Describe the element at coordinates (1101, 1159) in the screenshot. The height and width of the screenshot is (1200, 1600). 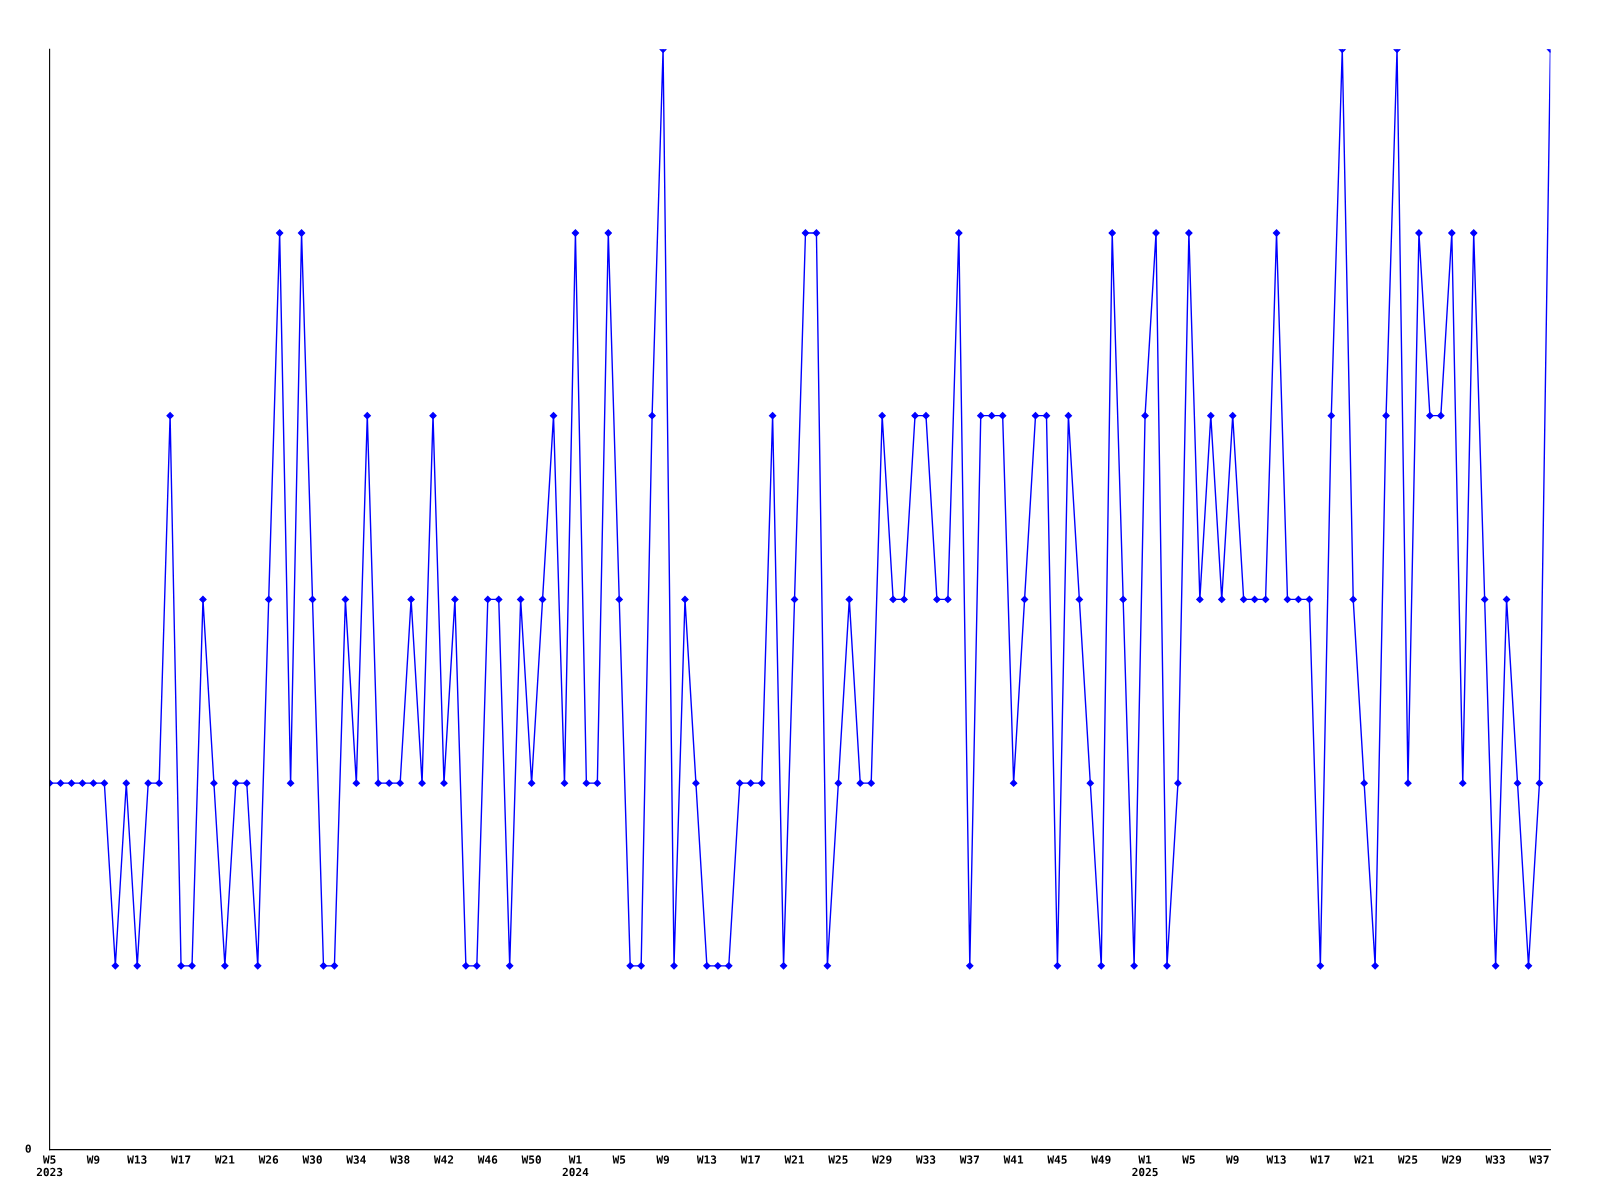
I see `x-tick-label: W49` at that location.